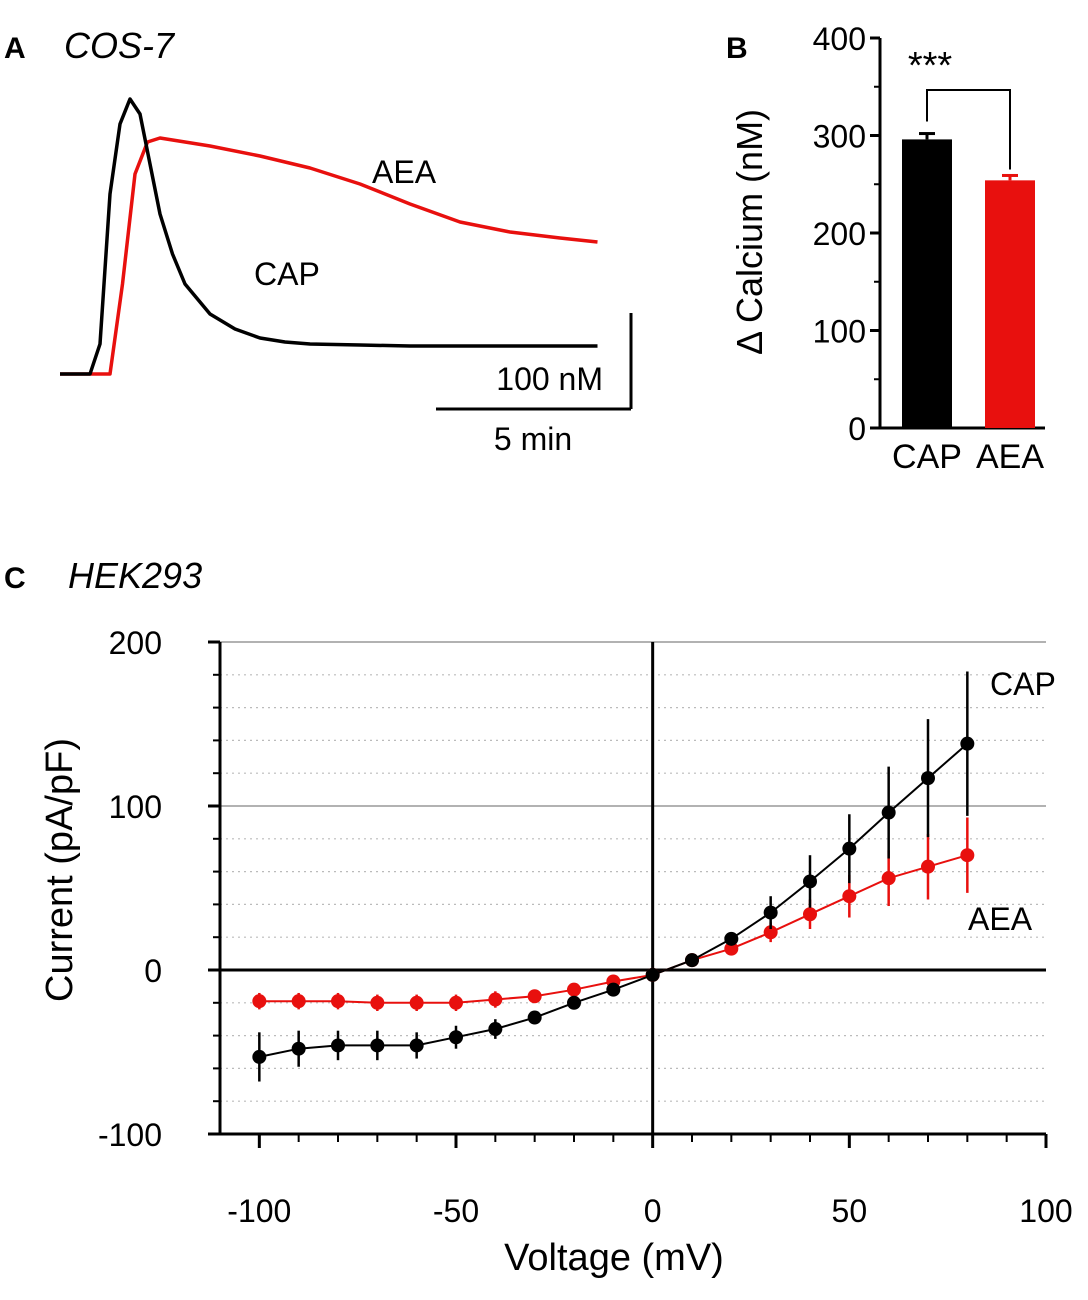 This screenshot has width=1088, height=1300. Describe the element at coordinates (927, 283) in the screenshot. I see `bar-cap` at that location.